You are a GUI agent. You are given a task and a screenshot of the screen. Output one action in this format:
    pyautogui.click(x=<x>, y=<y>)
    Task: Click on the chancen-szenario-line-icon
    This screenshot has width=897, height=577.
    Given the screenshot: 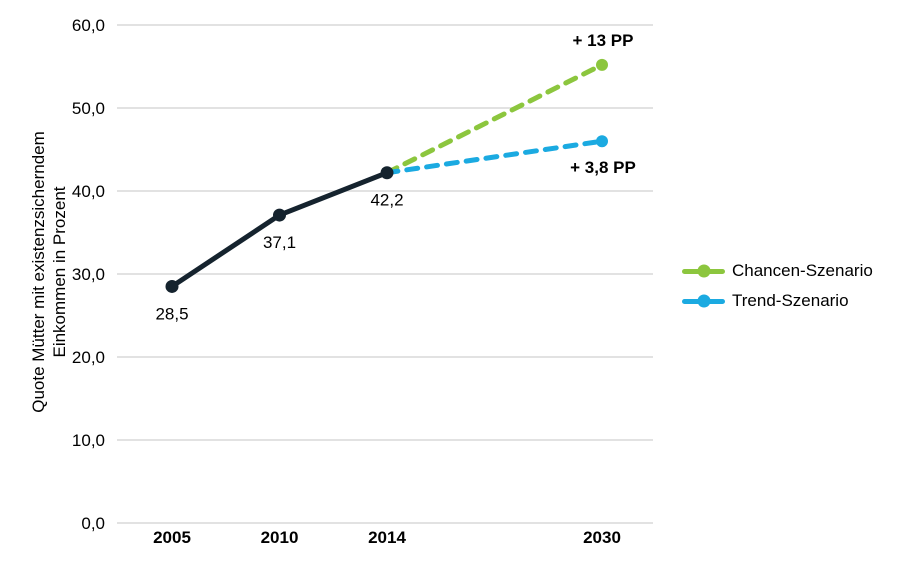 What is the action you would take?
    pyautogui.click(x=703, y=271)
    